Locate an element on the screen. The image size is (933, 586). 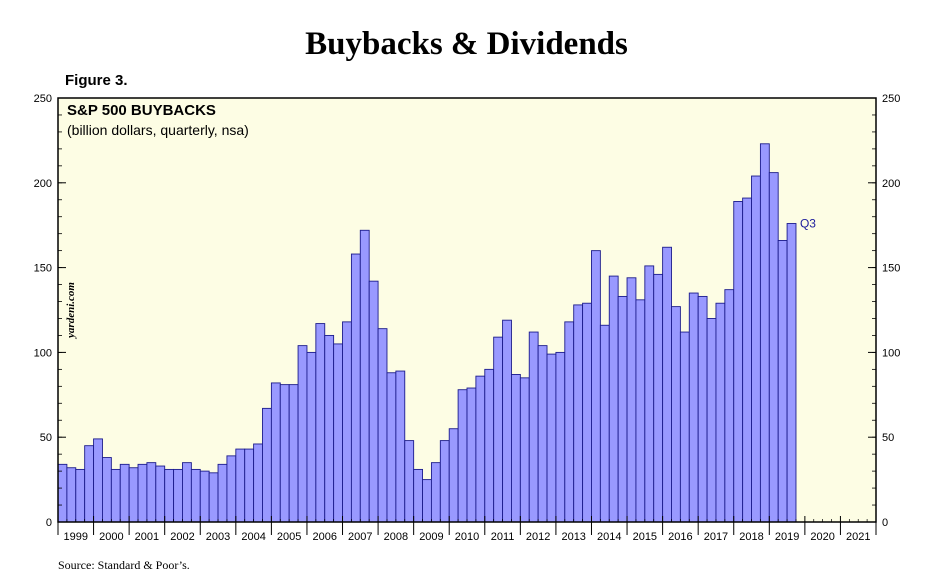
bar-2011-q2 is located at coordinates (498, 429).